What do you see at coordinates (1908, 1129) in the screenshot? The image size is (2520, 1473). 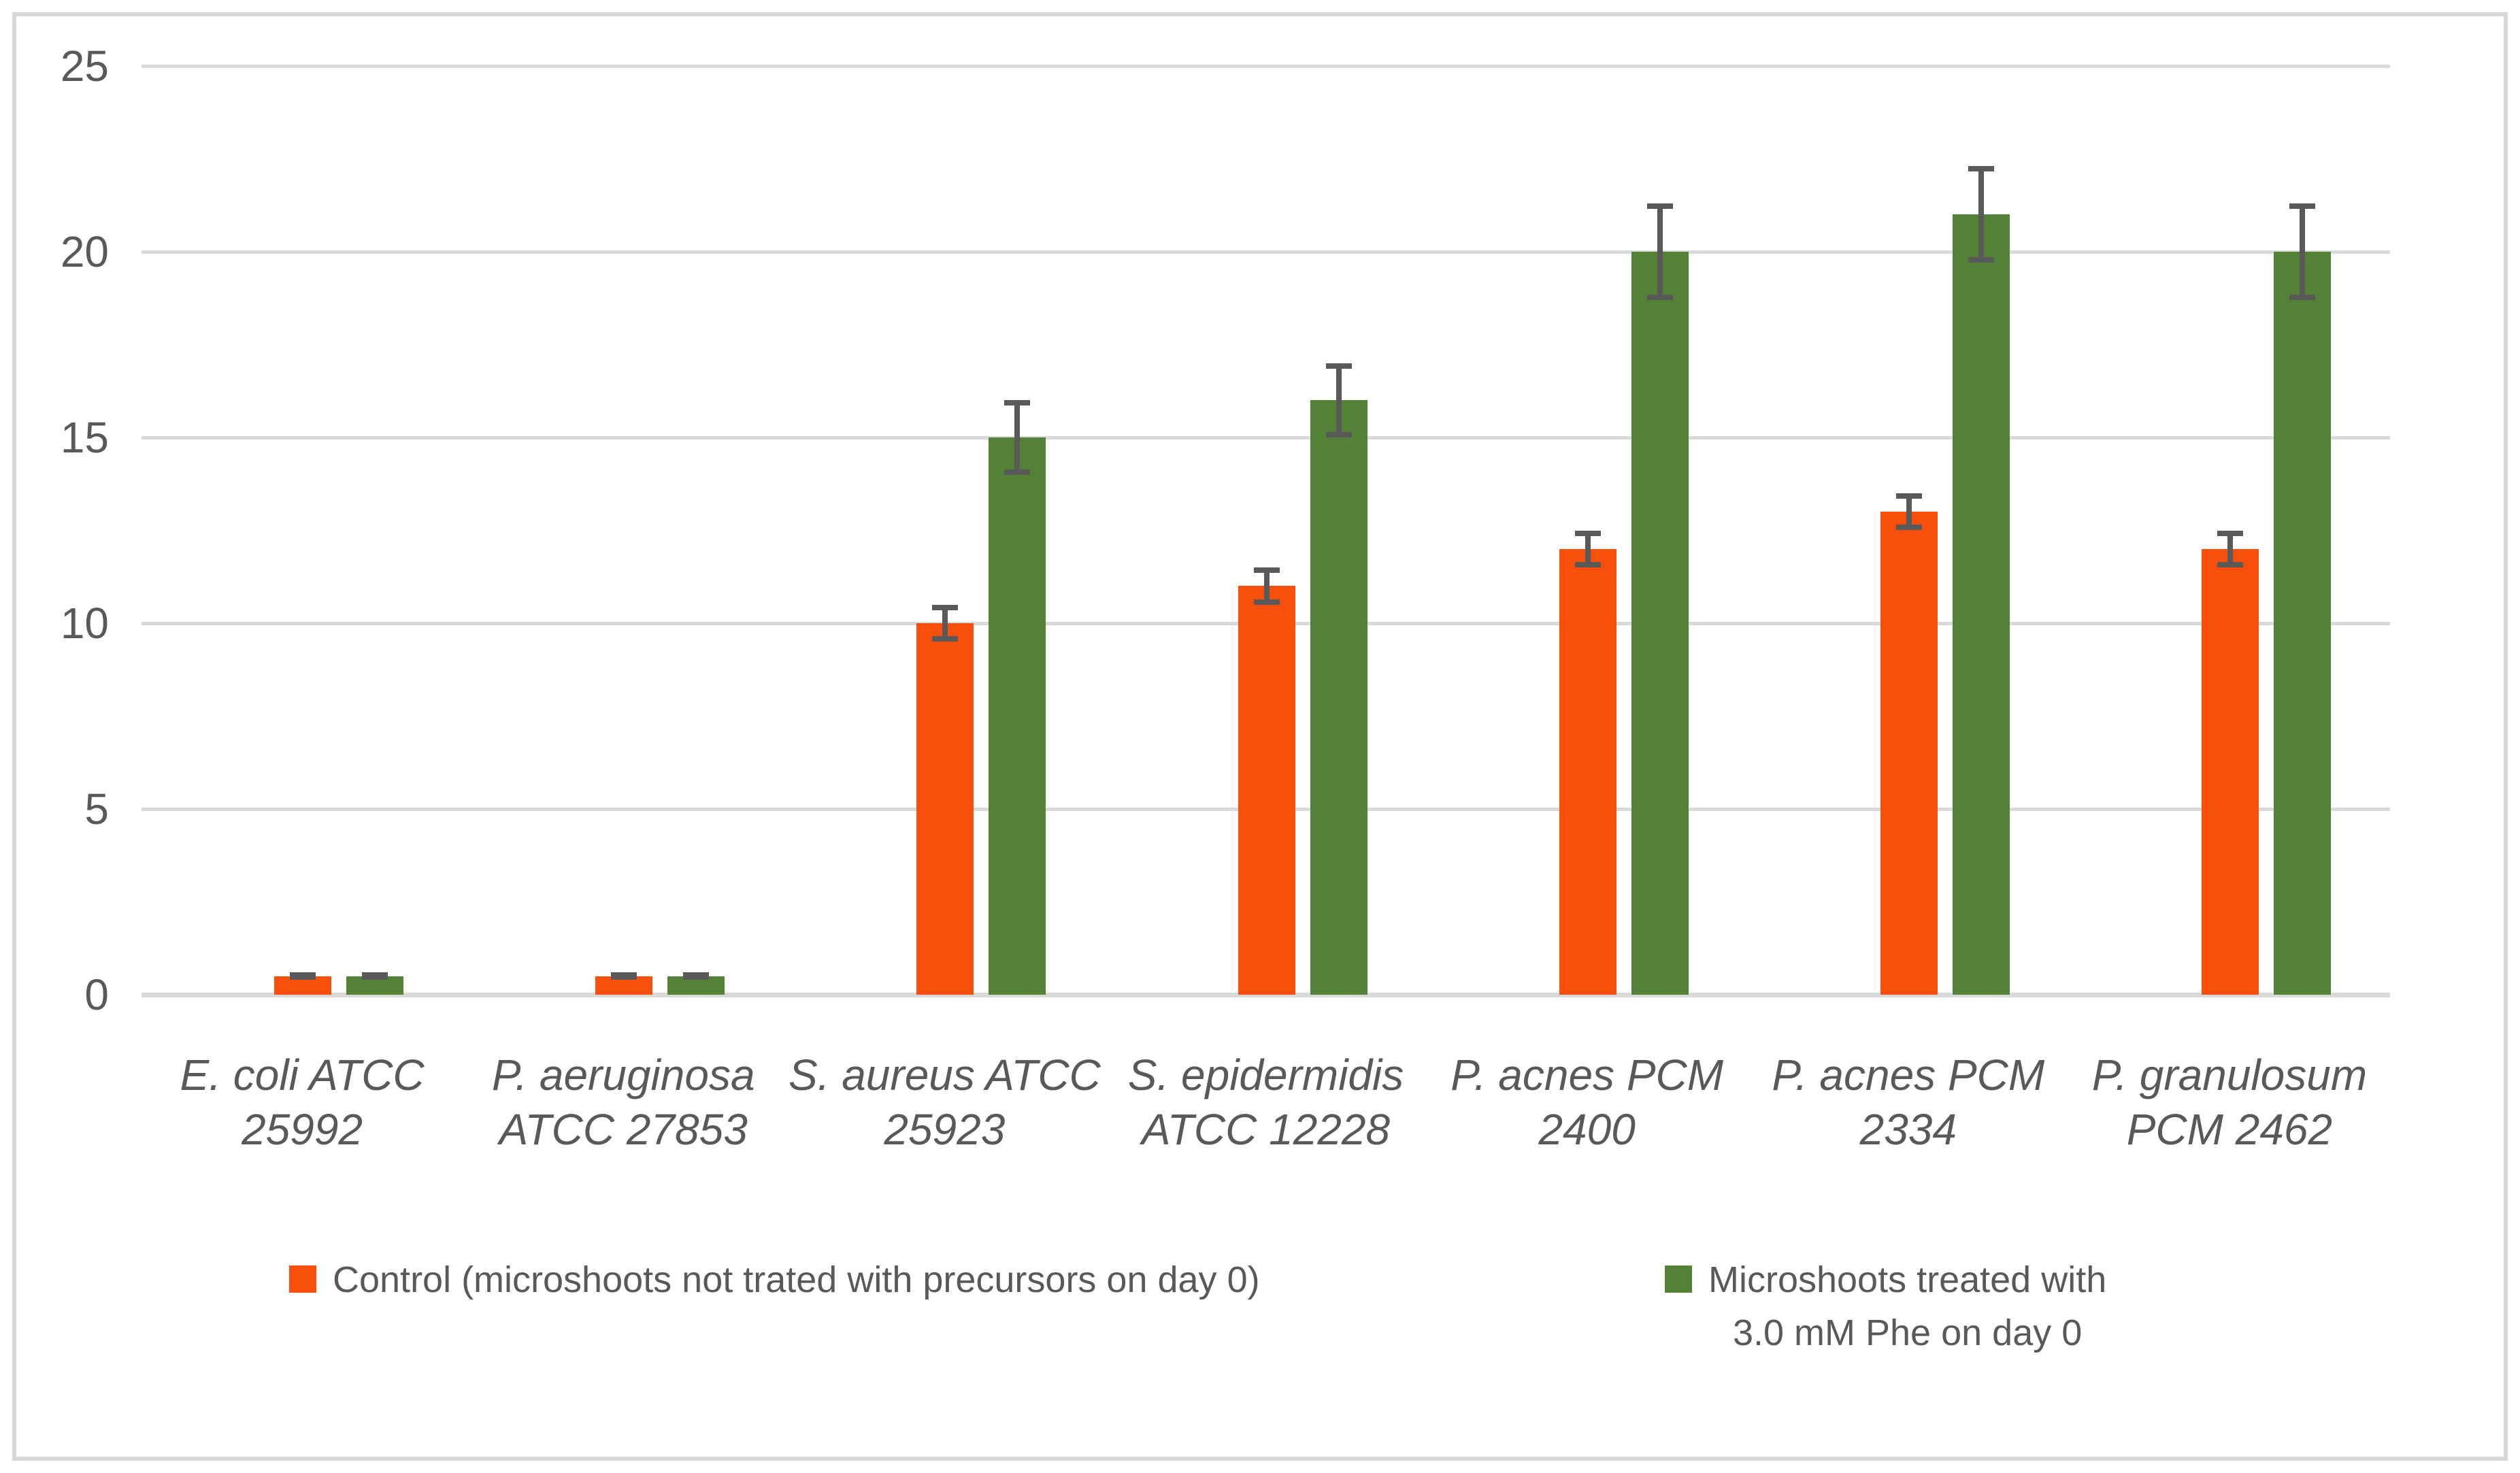 I see `x-category-label-line2: 2334` at bounding box center [1908, 1129].